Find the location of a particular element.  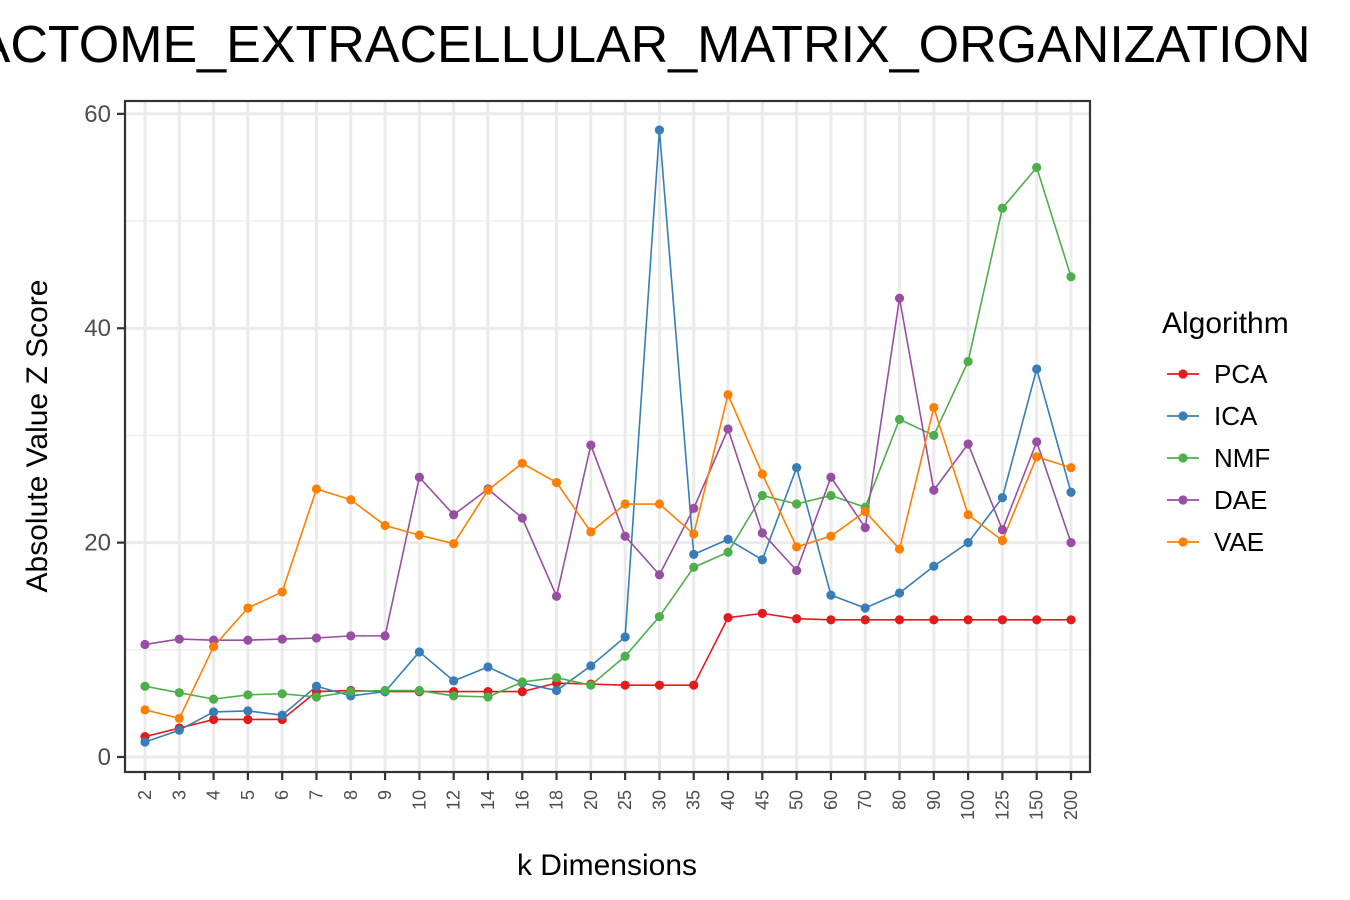

x-axis-title: k Dimensions is located at coordinates (607, 865).